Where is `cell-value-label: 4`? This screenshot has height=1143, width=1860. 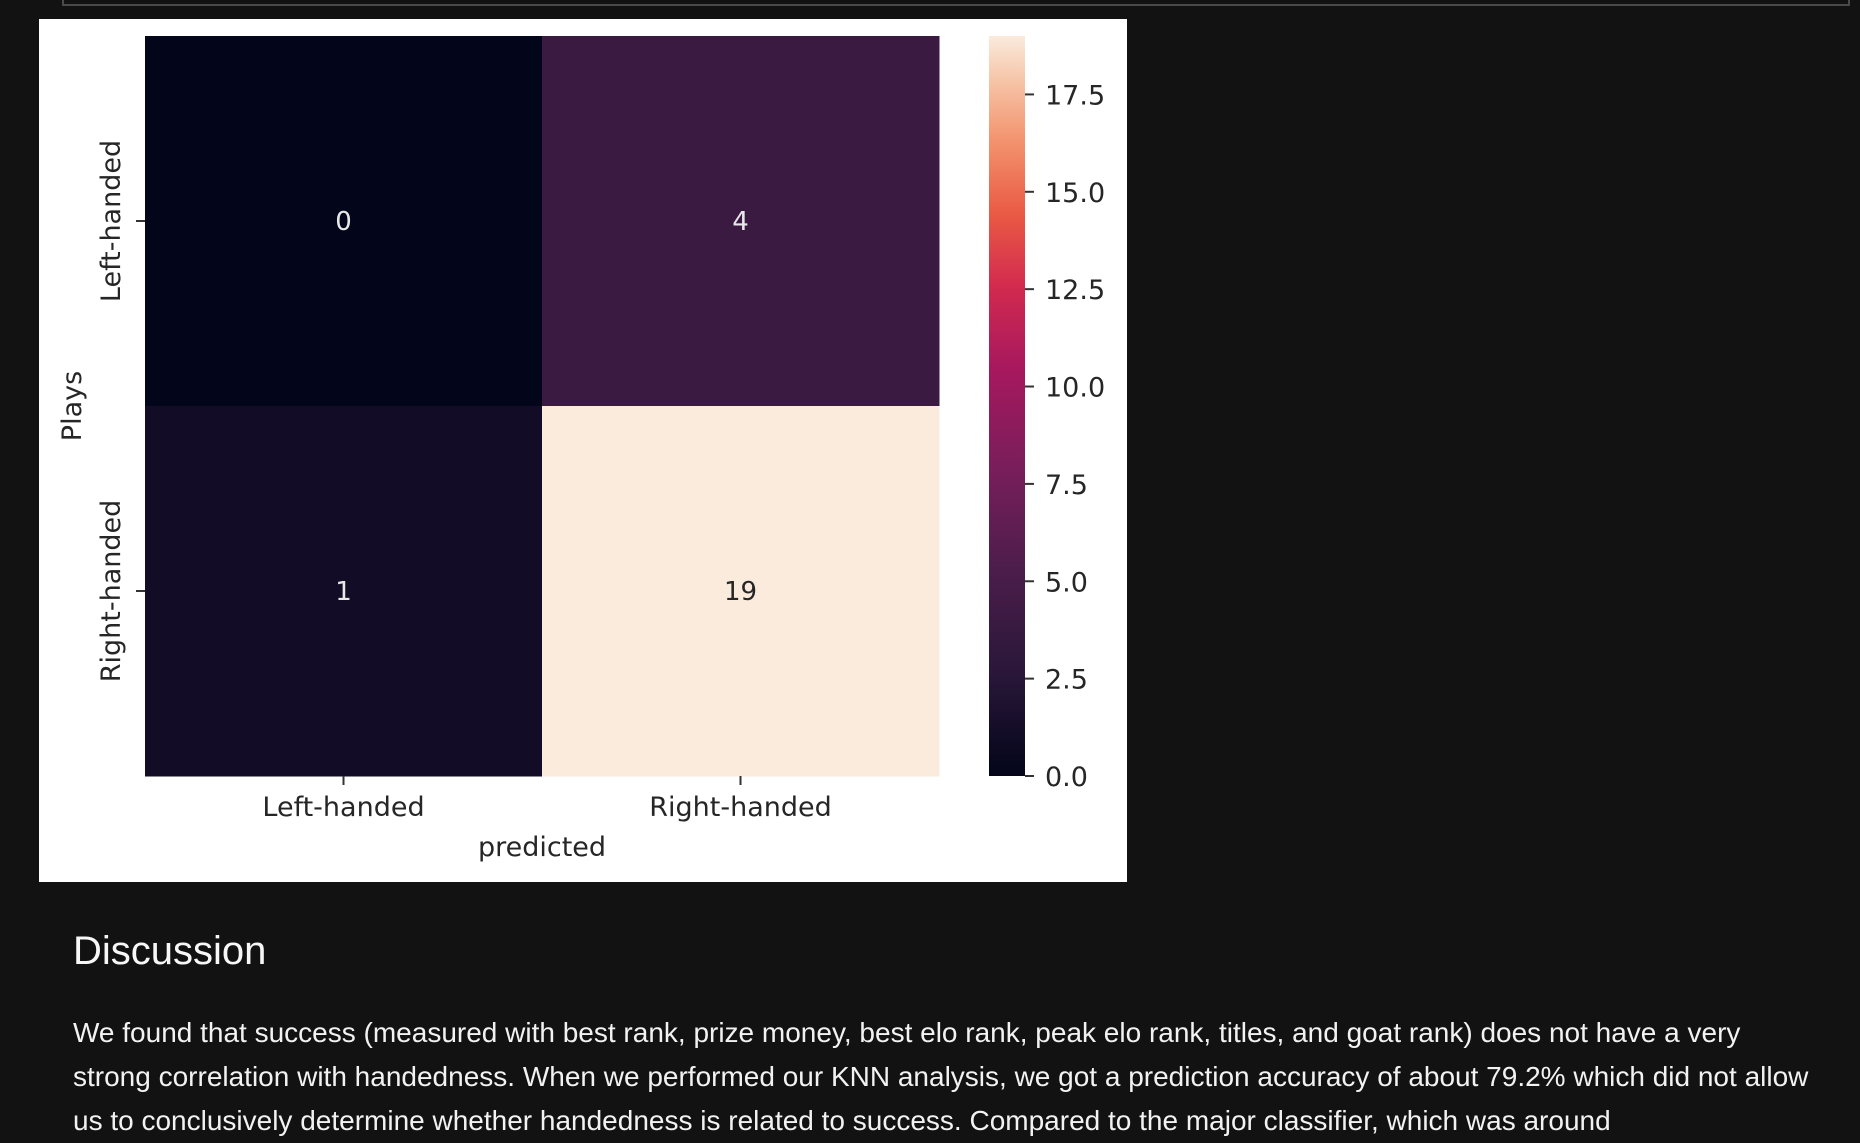 cell-value-label: 4 is located at coordinates (740, 222).